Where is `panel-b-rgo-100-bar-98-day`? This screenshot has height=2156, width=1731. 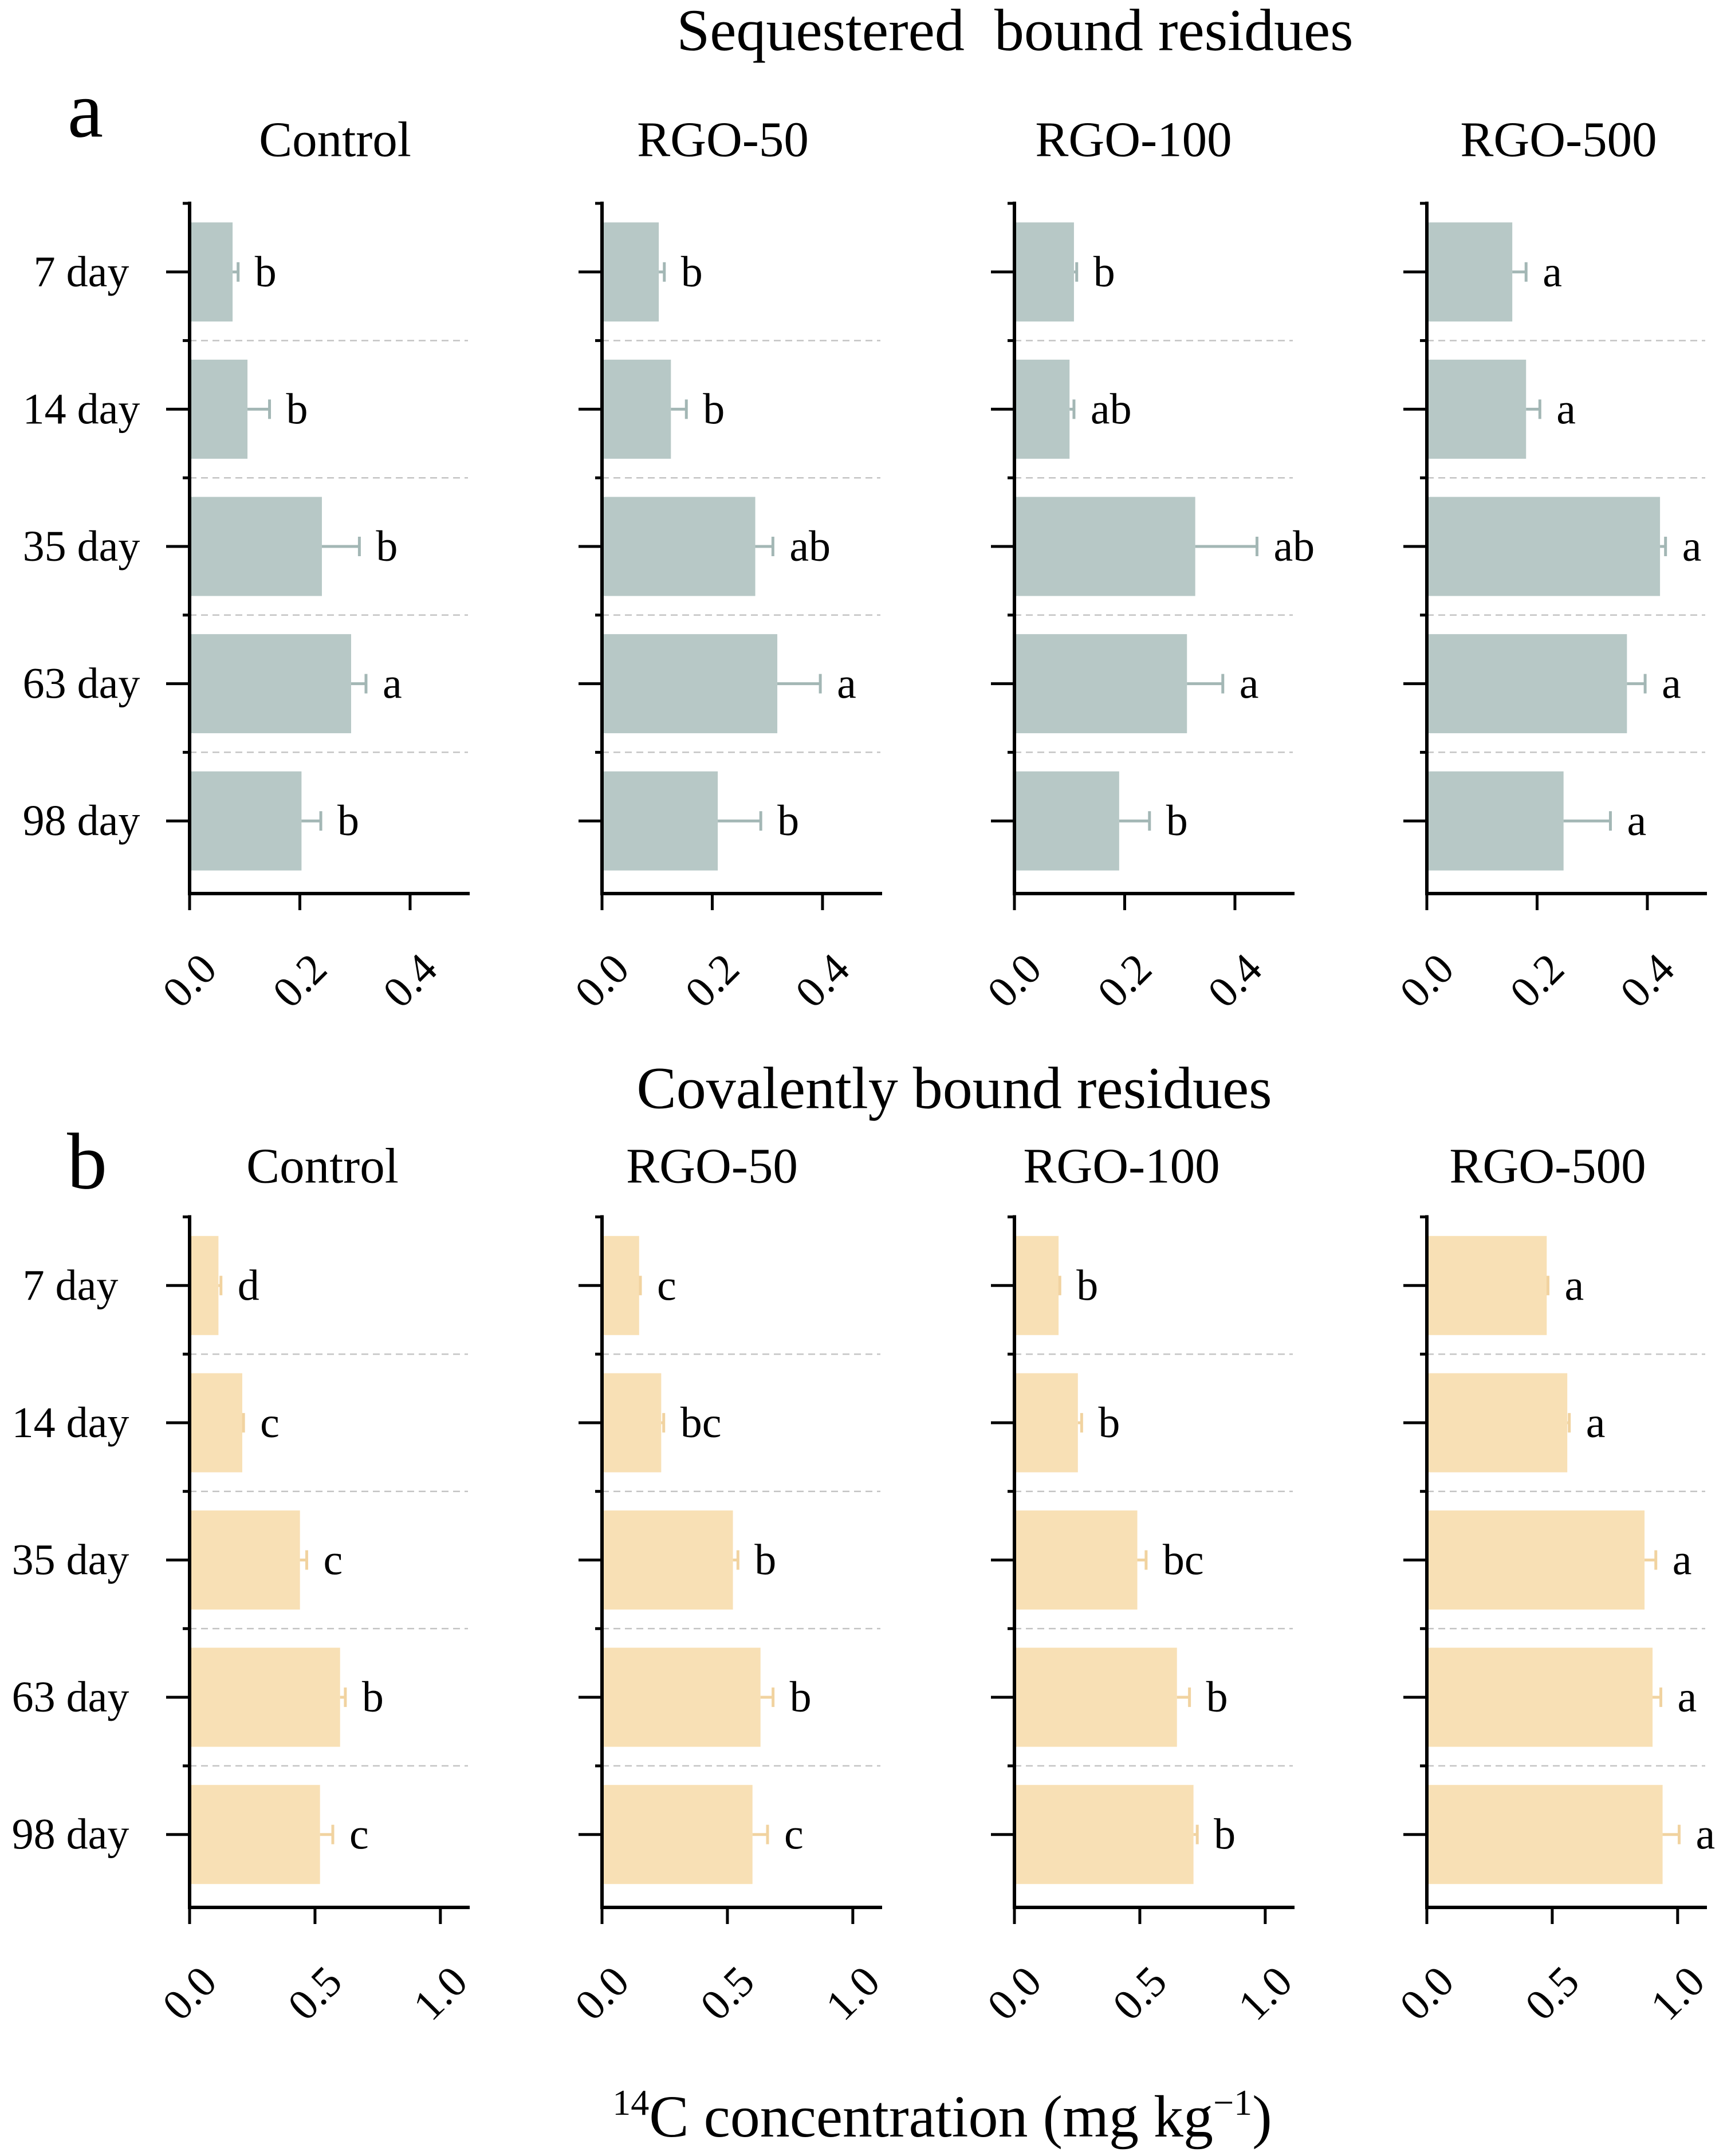 panel-b-rgo-100-bar-98-day is located at coordinates (1104, 1834).